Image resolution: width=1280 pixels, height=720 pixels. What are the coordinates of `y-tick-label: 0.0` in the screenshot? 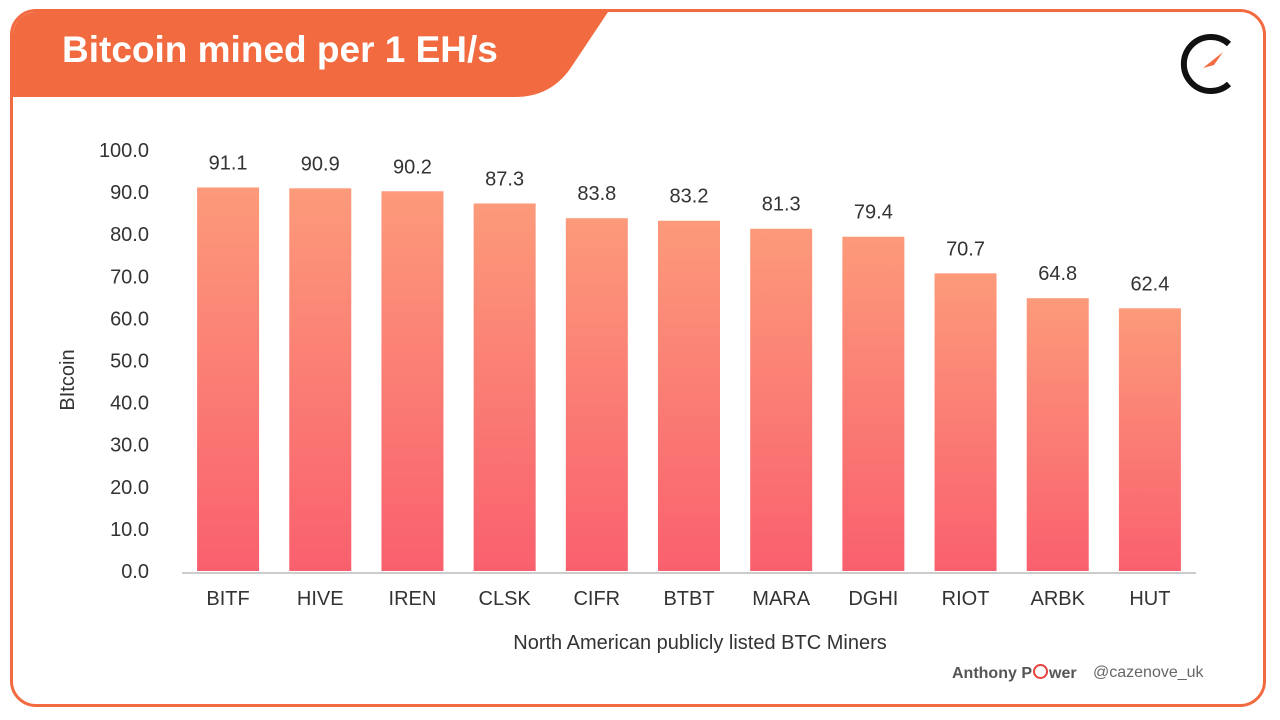 It's located at (135, 572).